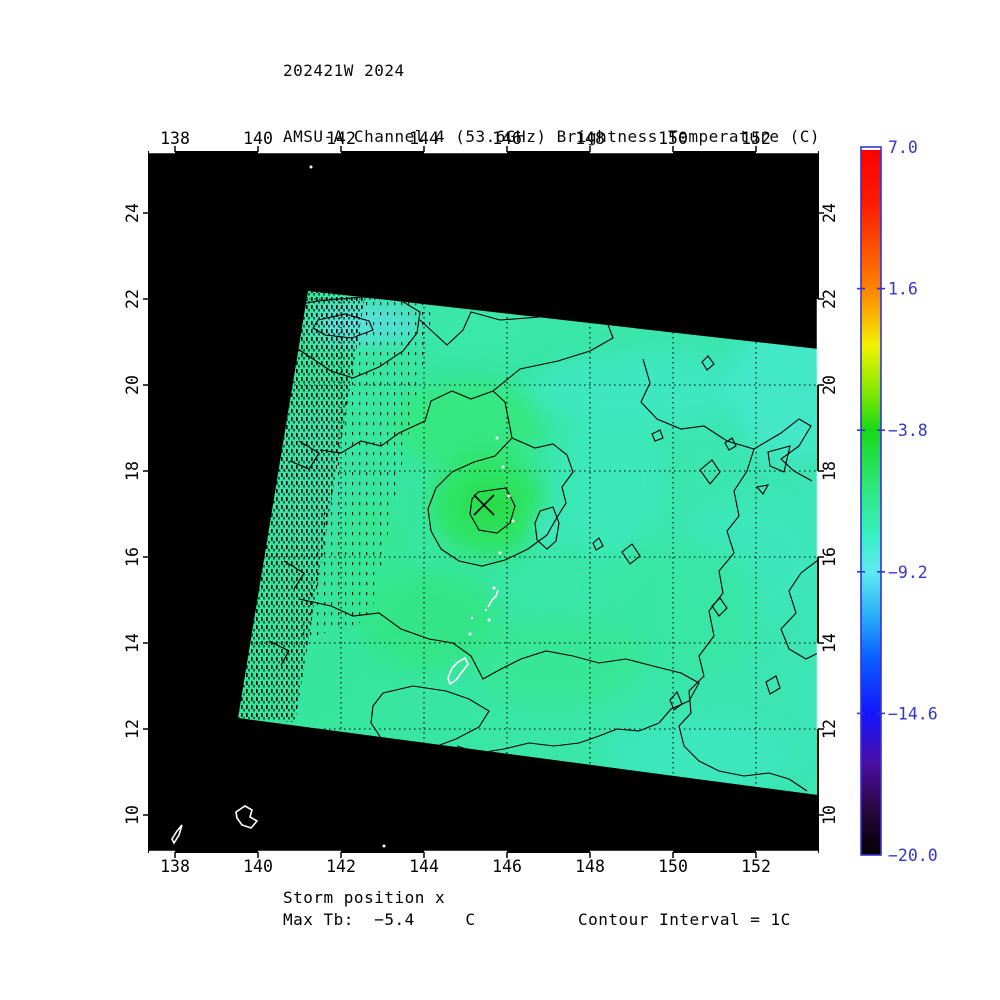  I want to click on colorbar-overflow-strip, so click(871, 148).